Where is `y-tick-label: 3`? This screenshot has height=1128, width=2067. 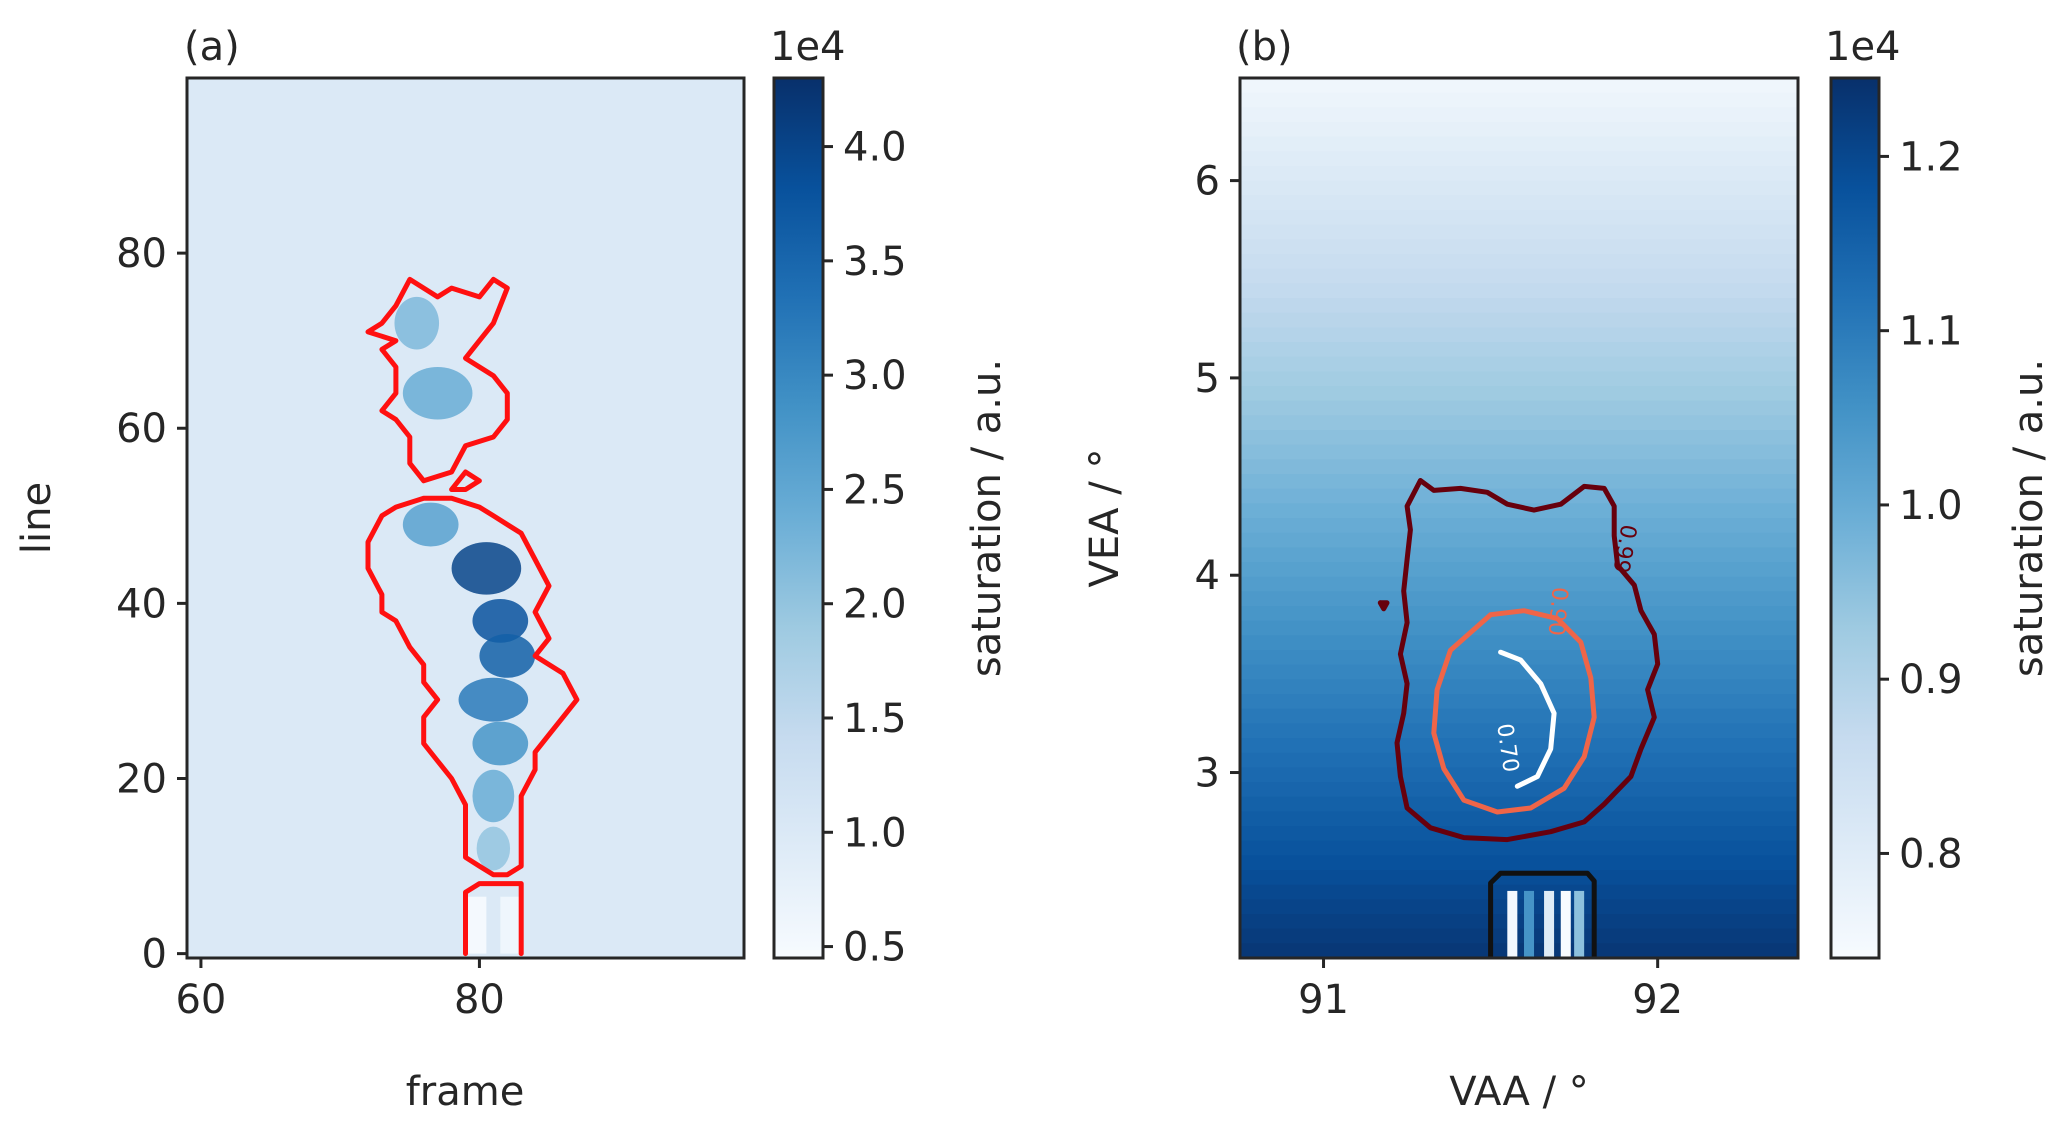
y-tick-label: 3 is located at coordinates (1207, 774).